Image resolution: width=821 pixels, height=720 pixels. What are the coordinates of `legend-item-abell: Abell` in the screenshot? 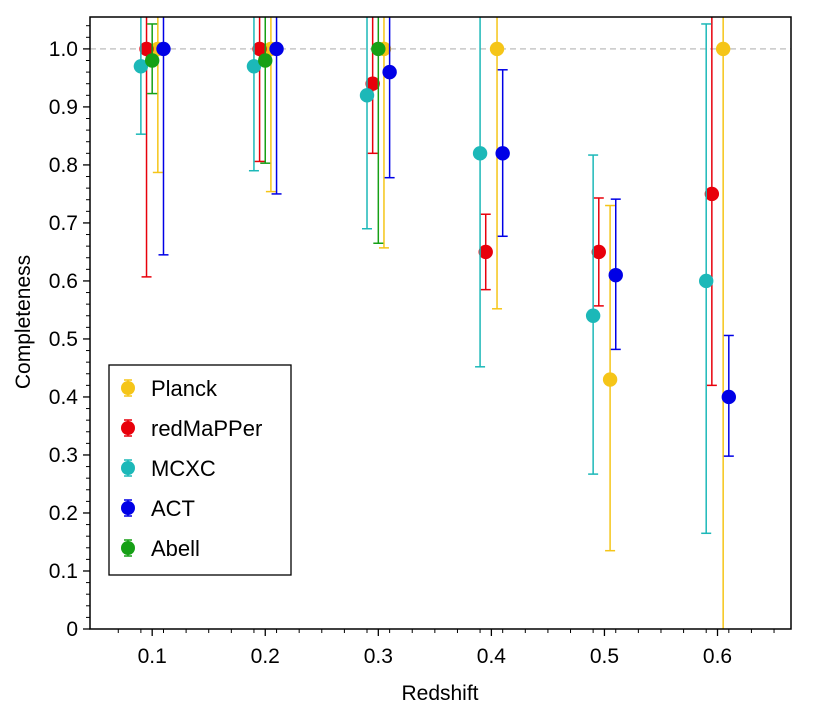 It's located at (160, 548).